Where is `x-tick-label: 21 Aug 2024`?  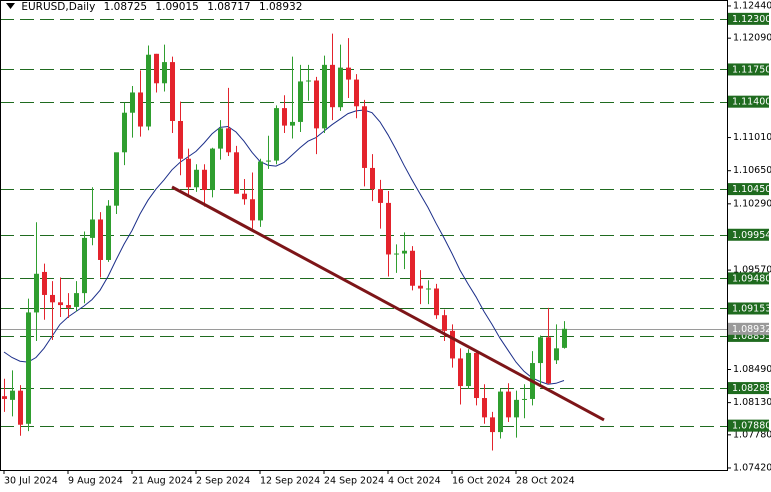
x-tick-label: 21 Aug 2024 is located at coordinates (162, 481).